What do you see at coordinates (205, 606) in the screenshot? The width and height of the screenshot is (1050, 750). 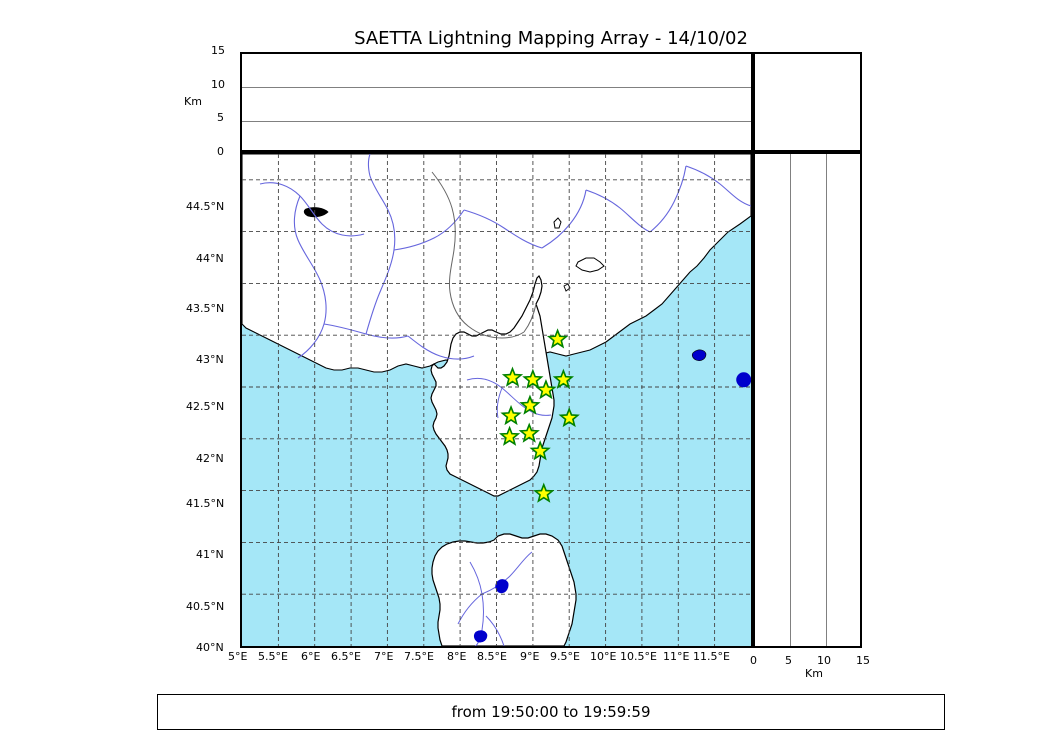 I see `map-ytick-40_5: 40.5°N` at bounding box center [205, 606].